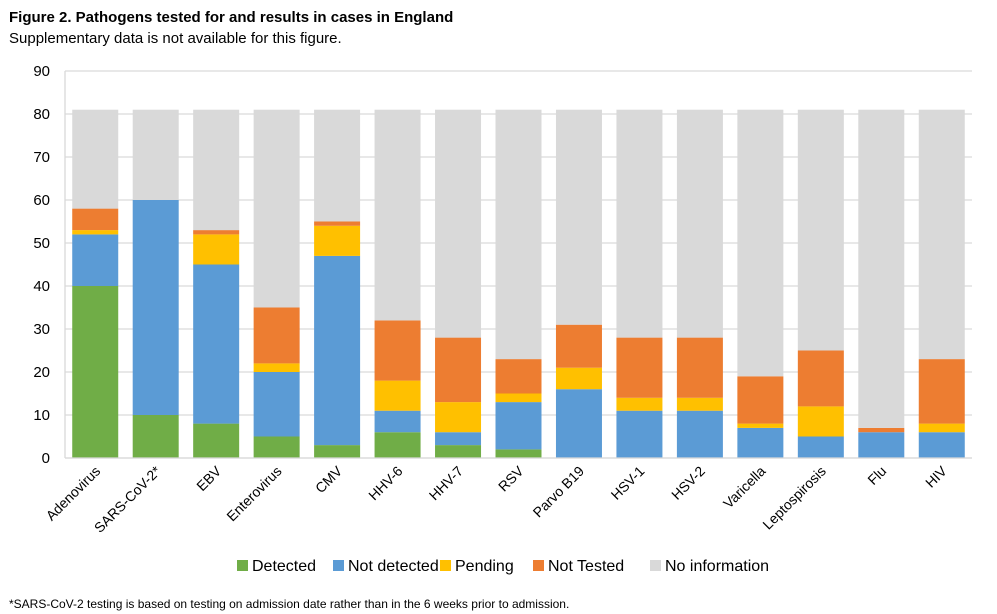 This screenshot has height=614, width=997. What do you see at coordinates (385, 483) in the screenshot?
I see `x-tick-label: HHV-6` at bounding box center [385, 483].